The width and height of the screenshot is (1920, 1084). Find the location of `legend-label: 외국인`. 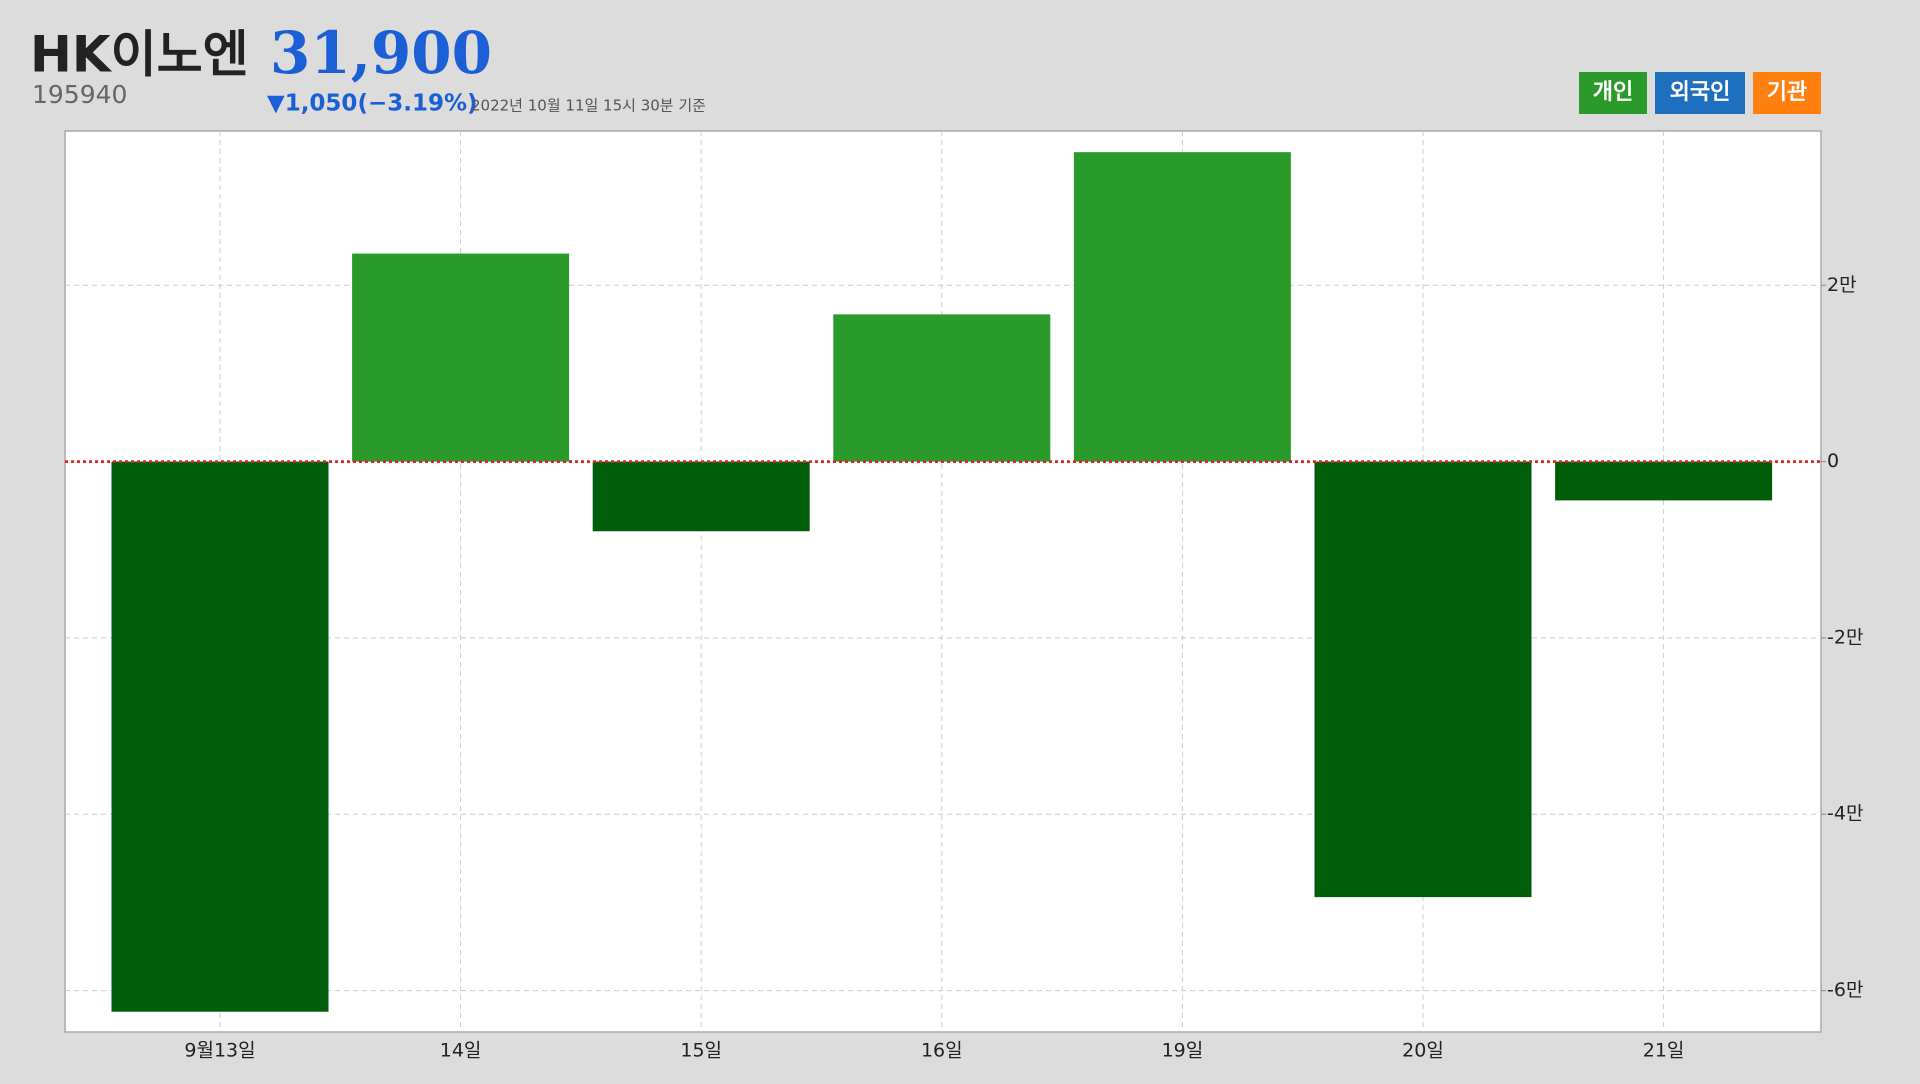

legend-label: 외국인 is located at coordinates (1700, 92).